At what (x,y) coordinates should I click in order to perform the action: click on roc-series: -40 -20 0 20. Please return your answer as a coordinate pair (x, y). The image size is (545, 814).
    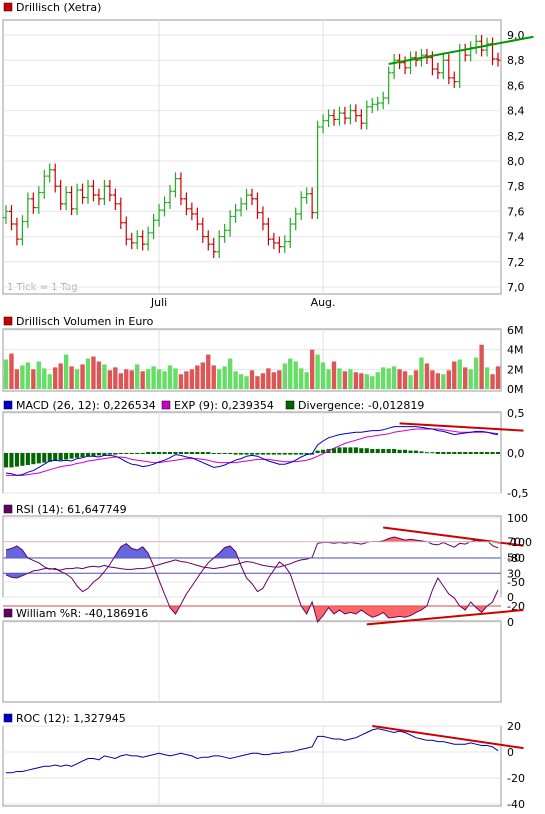
    Looking at the image, I should click on (264, 765).